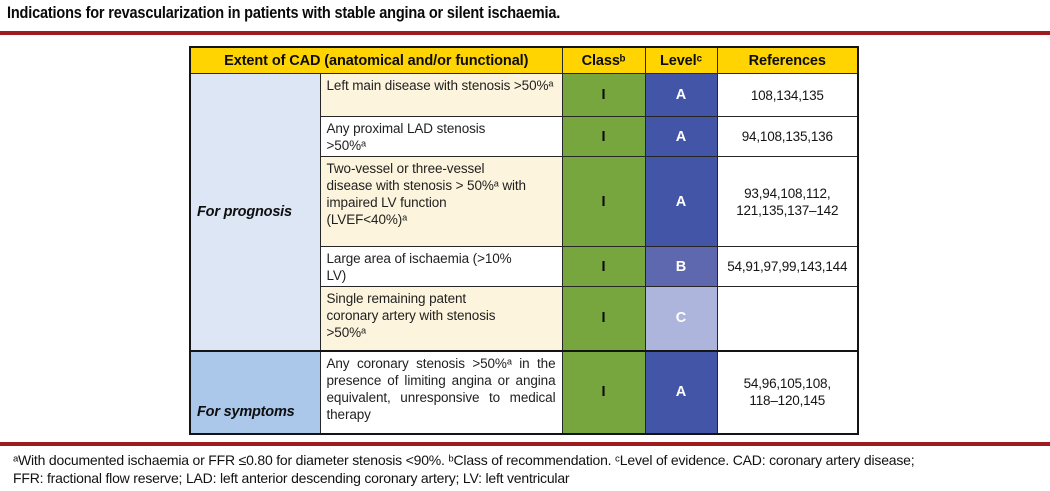 The height and width of the screenshot is (491, 1050). What do you see at coordinates (787, 95) in the screenshot?
I see `references-cell: 108,134,135` at bounding box center [787, 95].